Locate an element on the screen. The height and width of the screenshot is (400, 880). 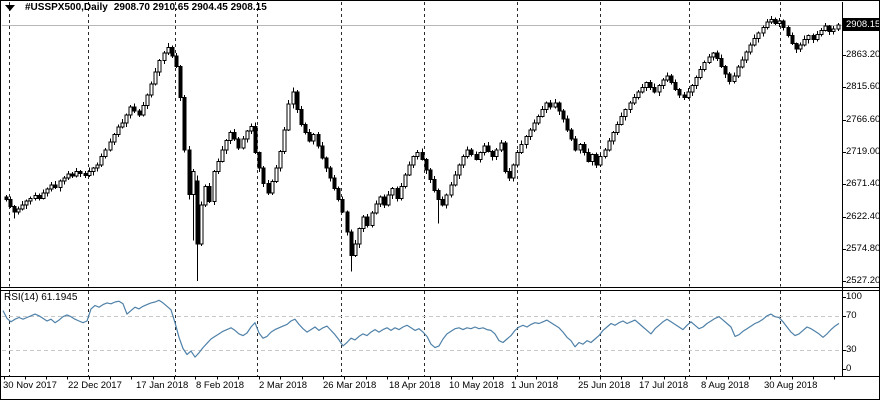
price-tick-label: 2863.20 is located at coordinates (863, 54).